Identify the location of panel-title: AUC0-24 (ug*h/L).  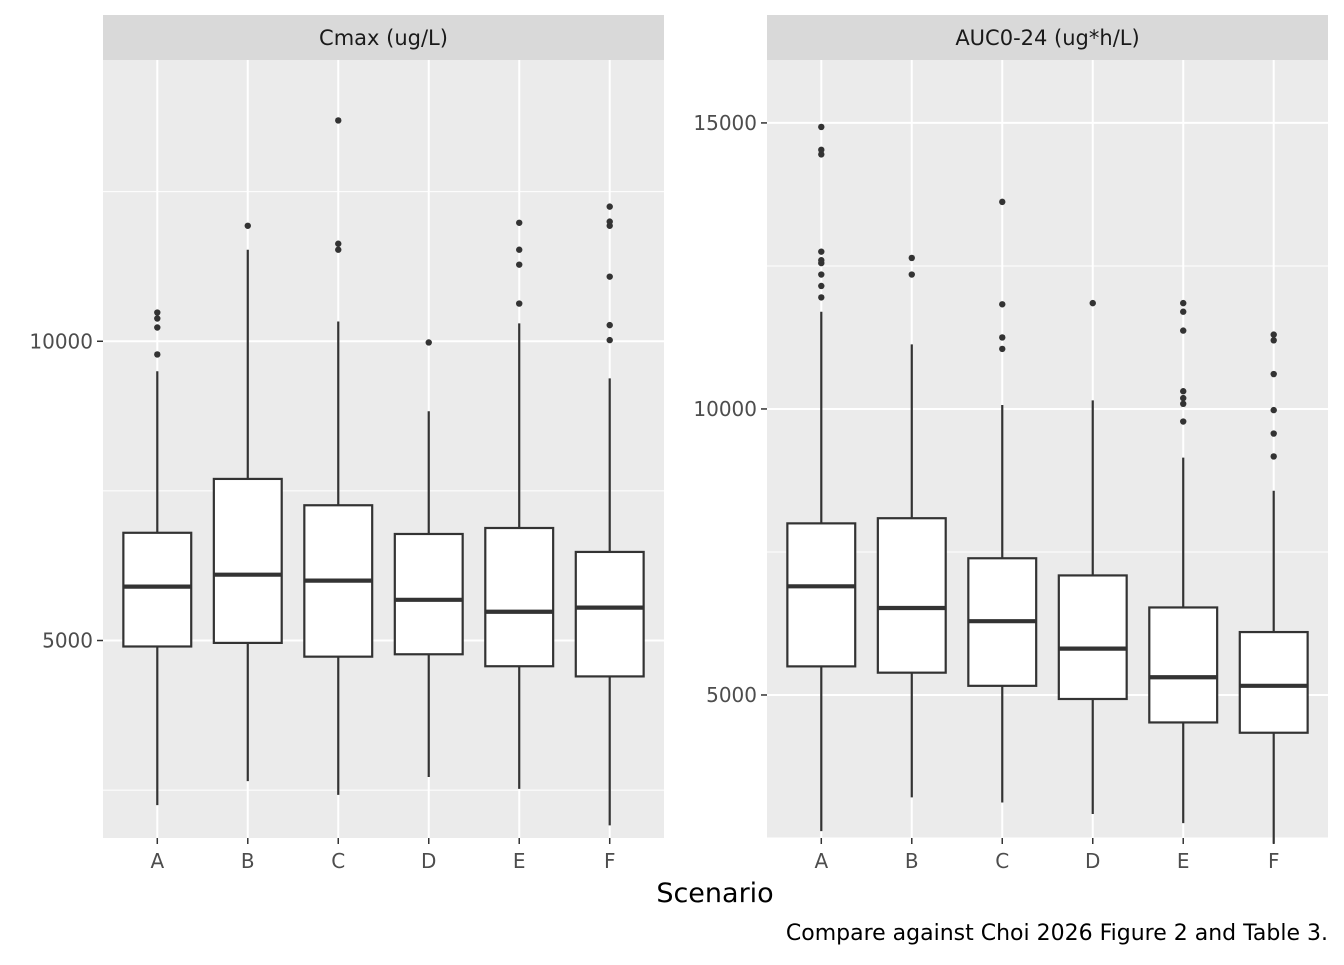
(1047, 38).